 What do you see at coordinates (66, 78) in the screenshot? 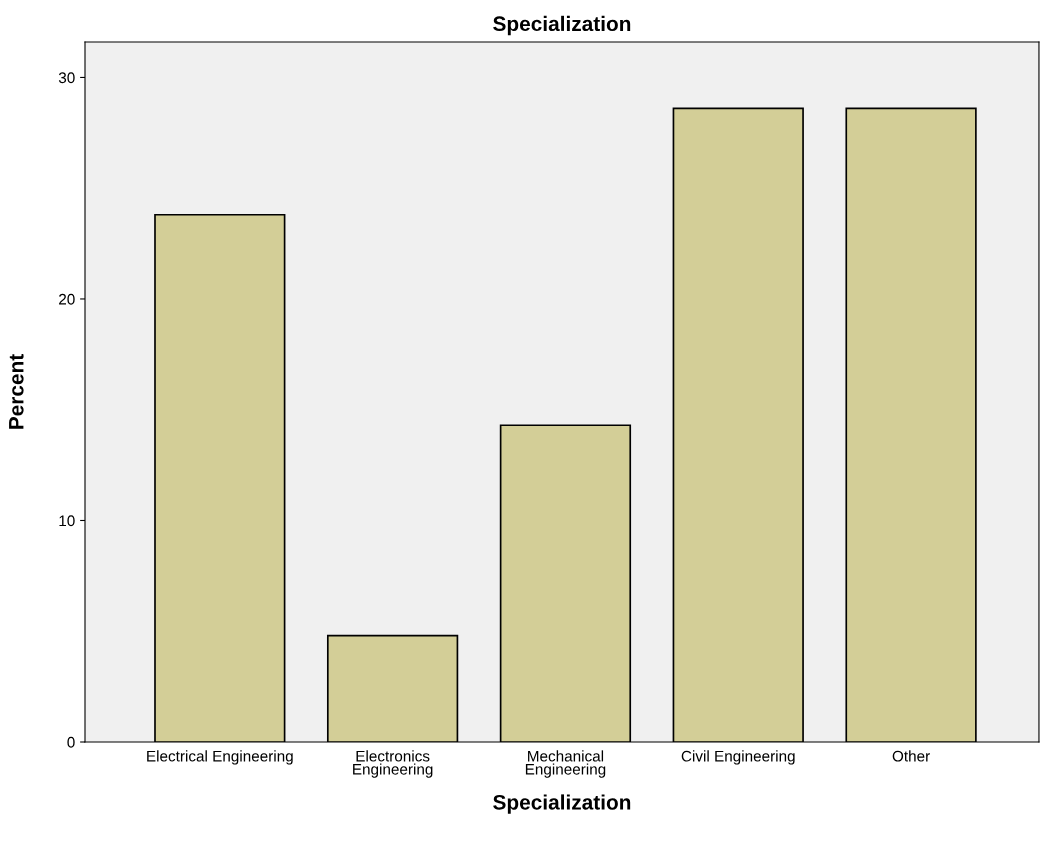
I see `y-tick-label: 30` at bounding box center [66, 78].